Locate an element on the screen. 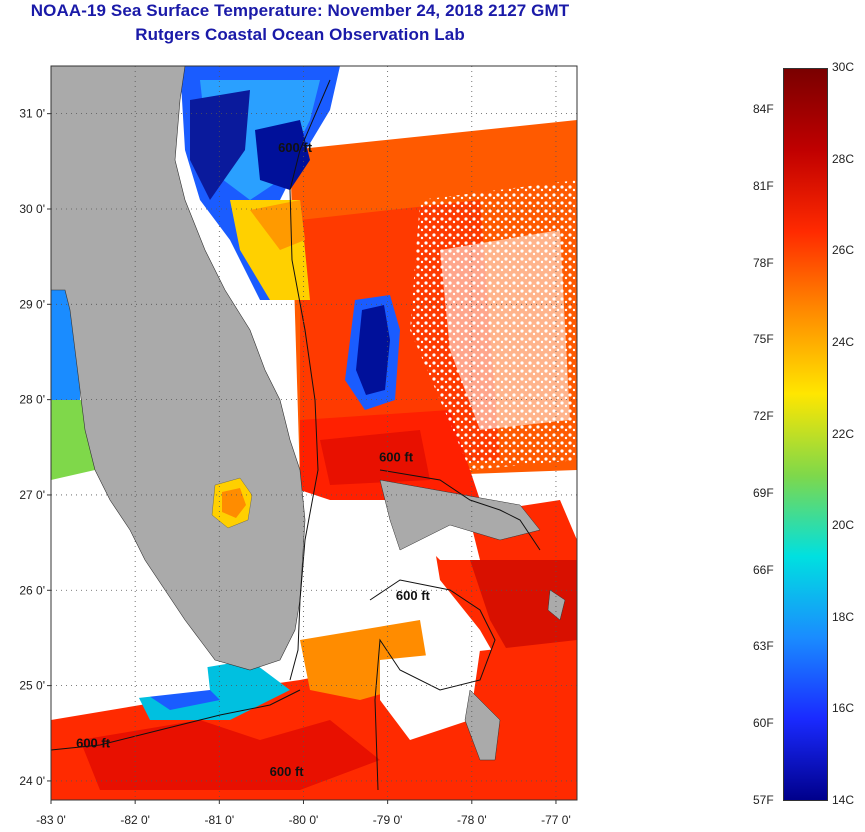 The image size is (865, 832). temperature-colorbar is located at coordinates (805, 434).